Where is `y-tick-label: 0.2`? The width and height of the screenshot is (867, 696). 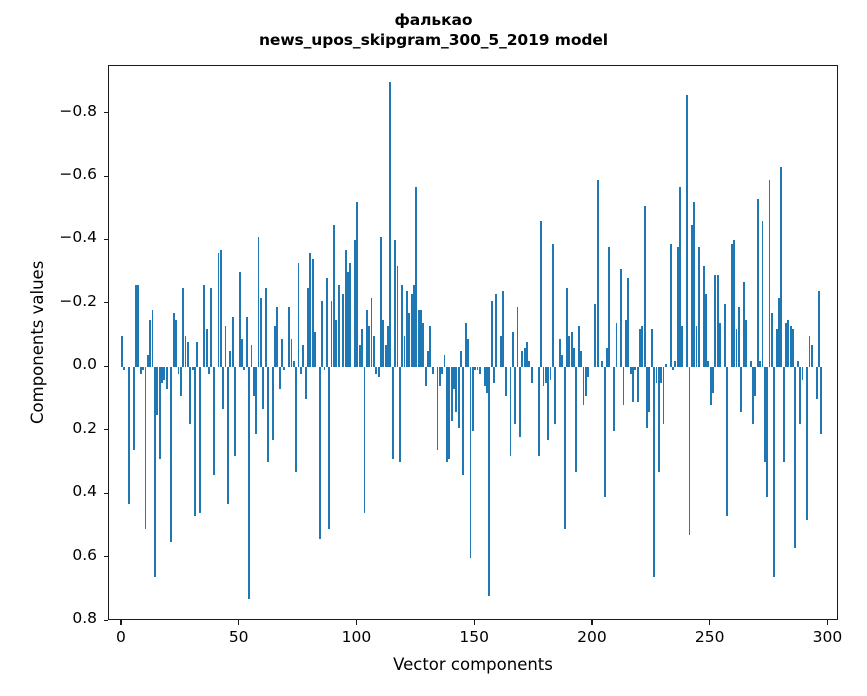 y-tick-label: 0.2 is located at coordinates (84, 427).